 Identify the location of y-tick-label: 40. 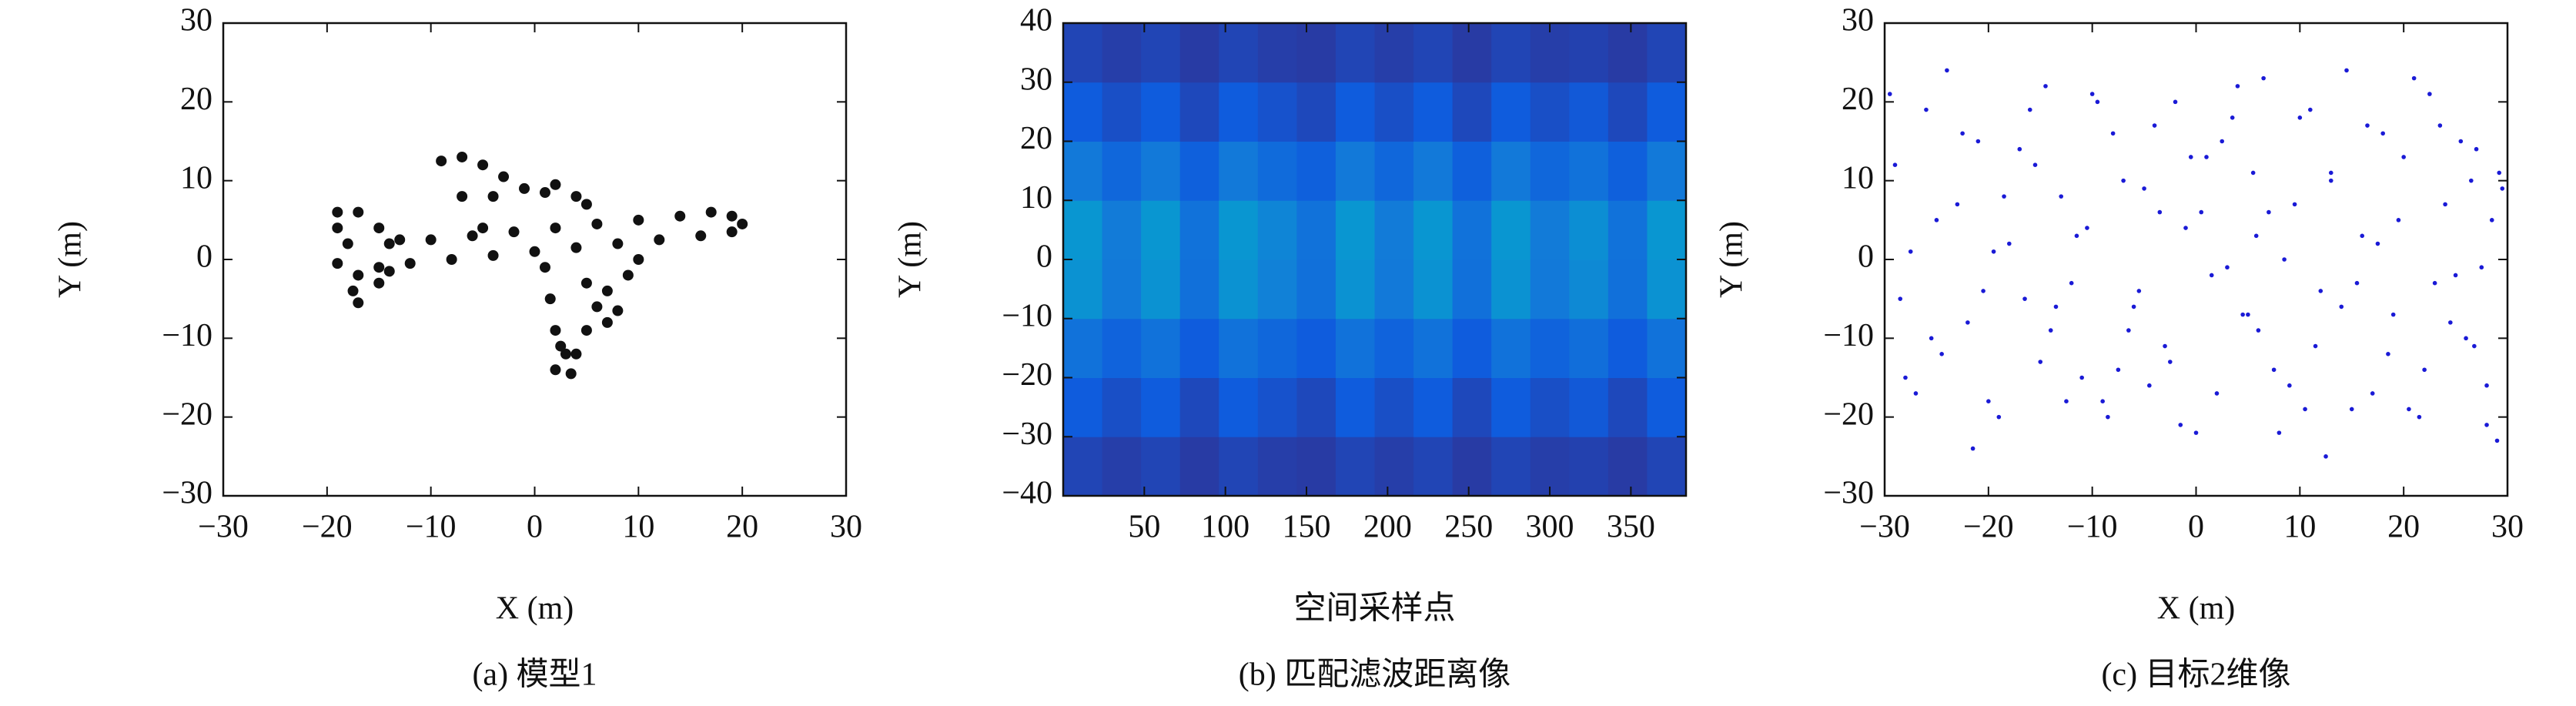
(1036, 20).